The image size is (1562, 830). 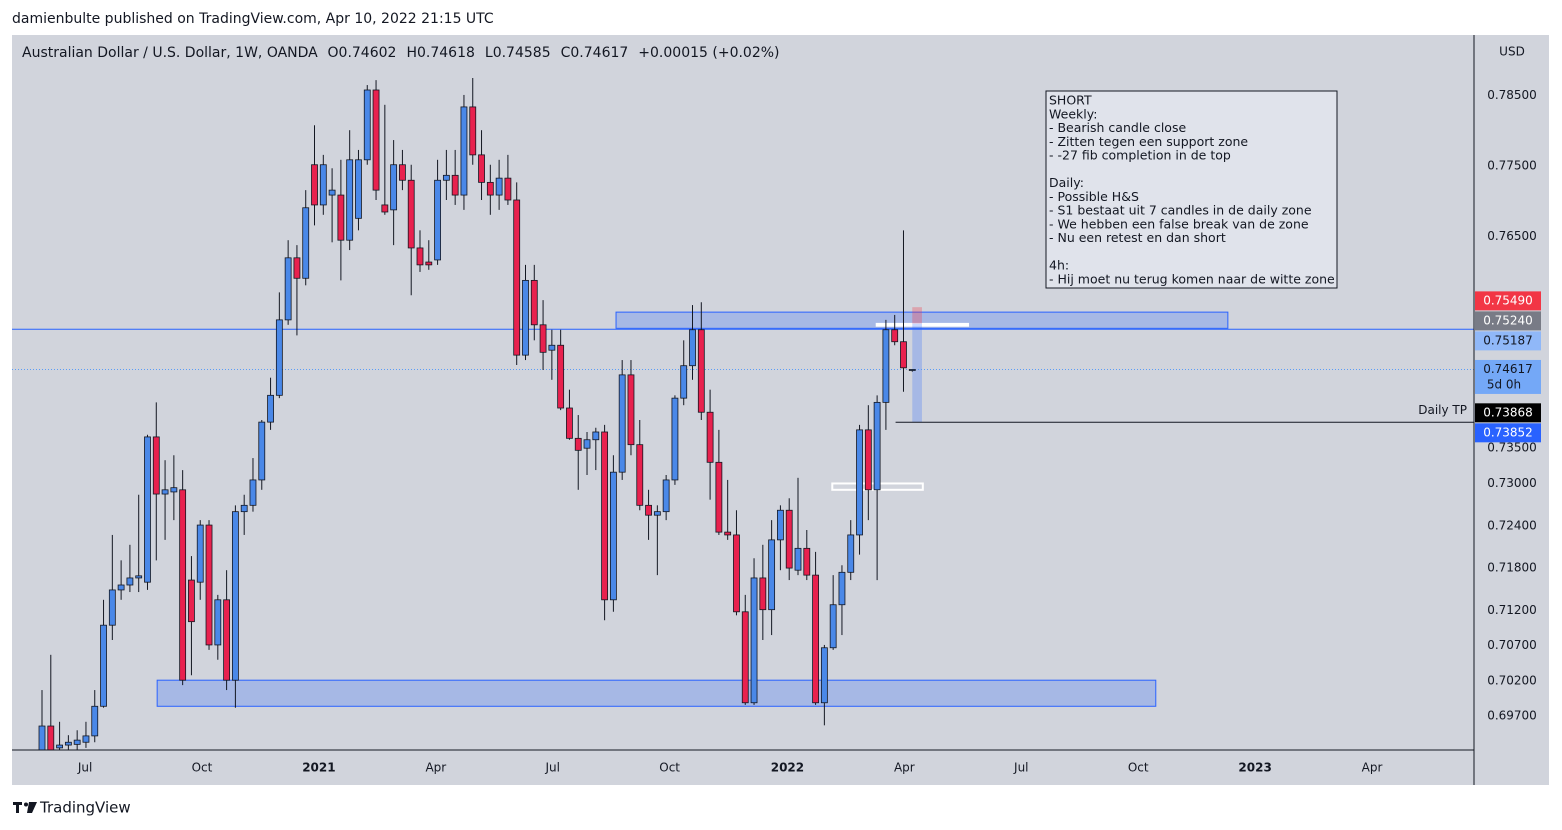 I want to click on x-tick-label: Apr, so click(x=1372, y=768).